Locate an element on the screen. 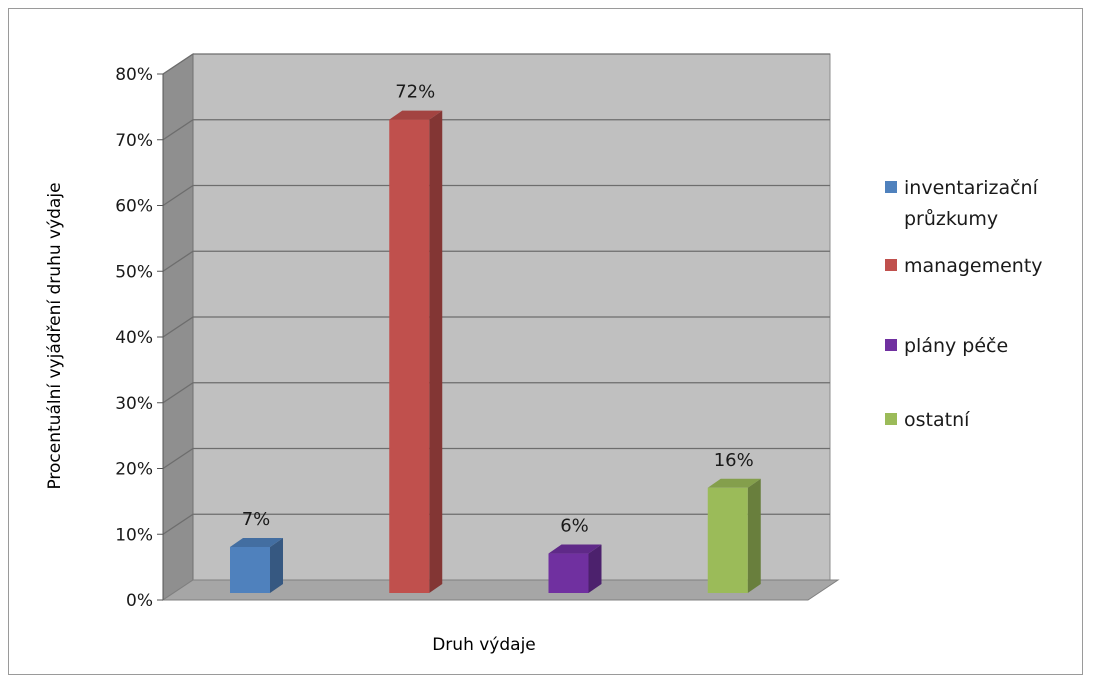  y-tick-label: 20% is located at coordinates (134, 470).